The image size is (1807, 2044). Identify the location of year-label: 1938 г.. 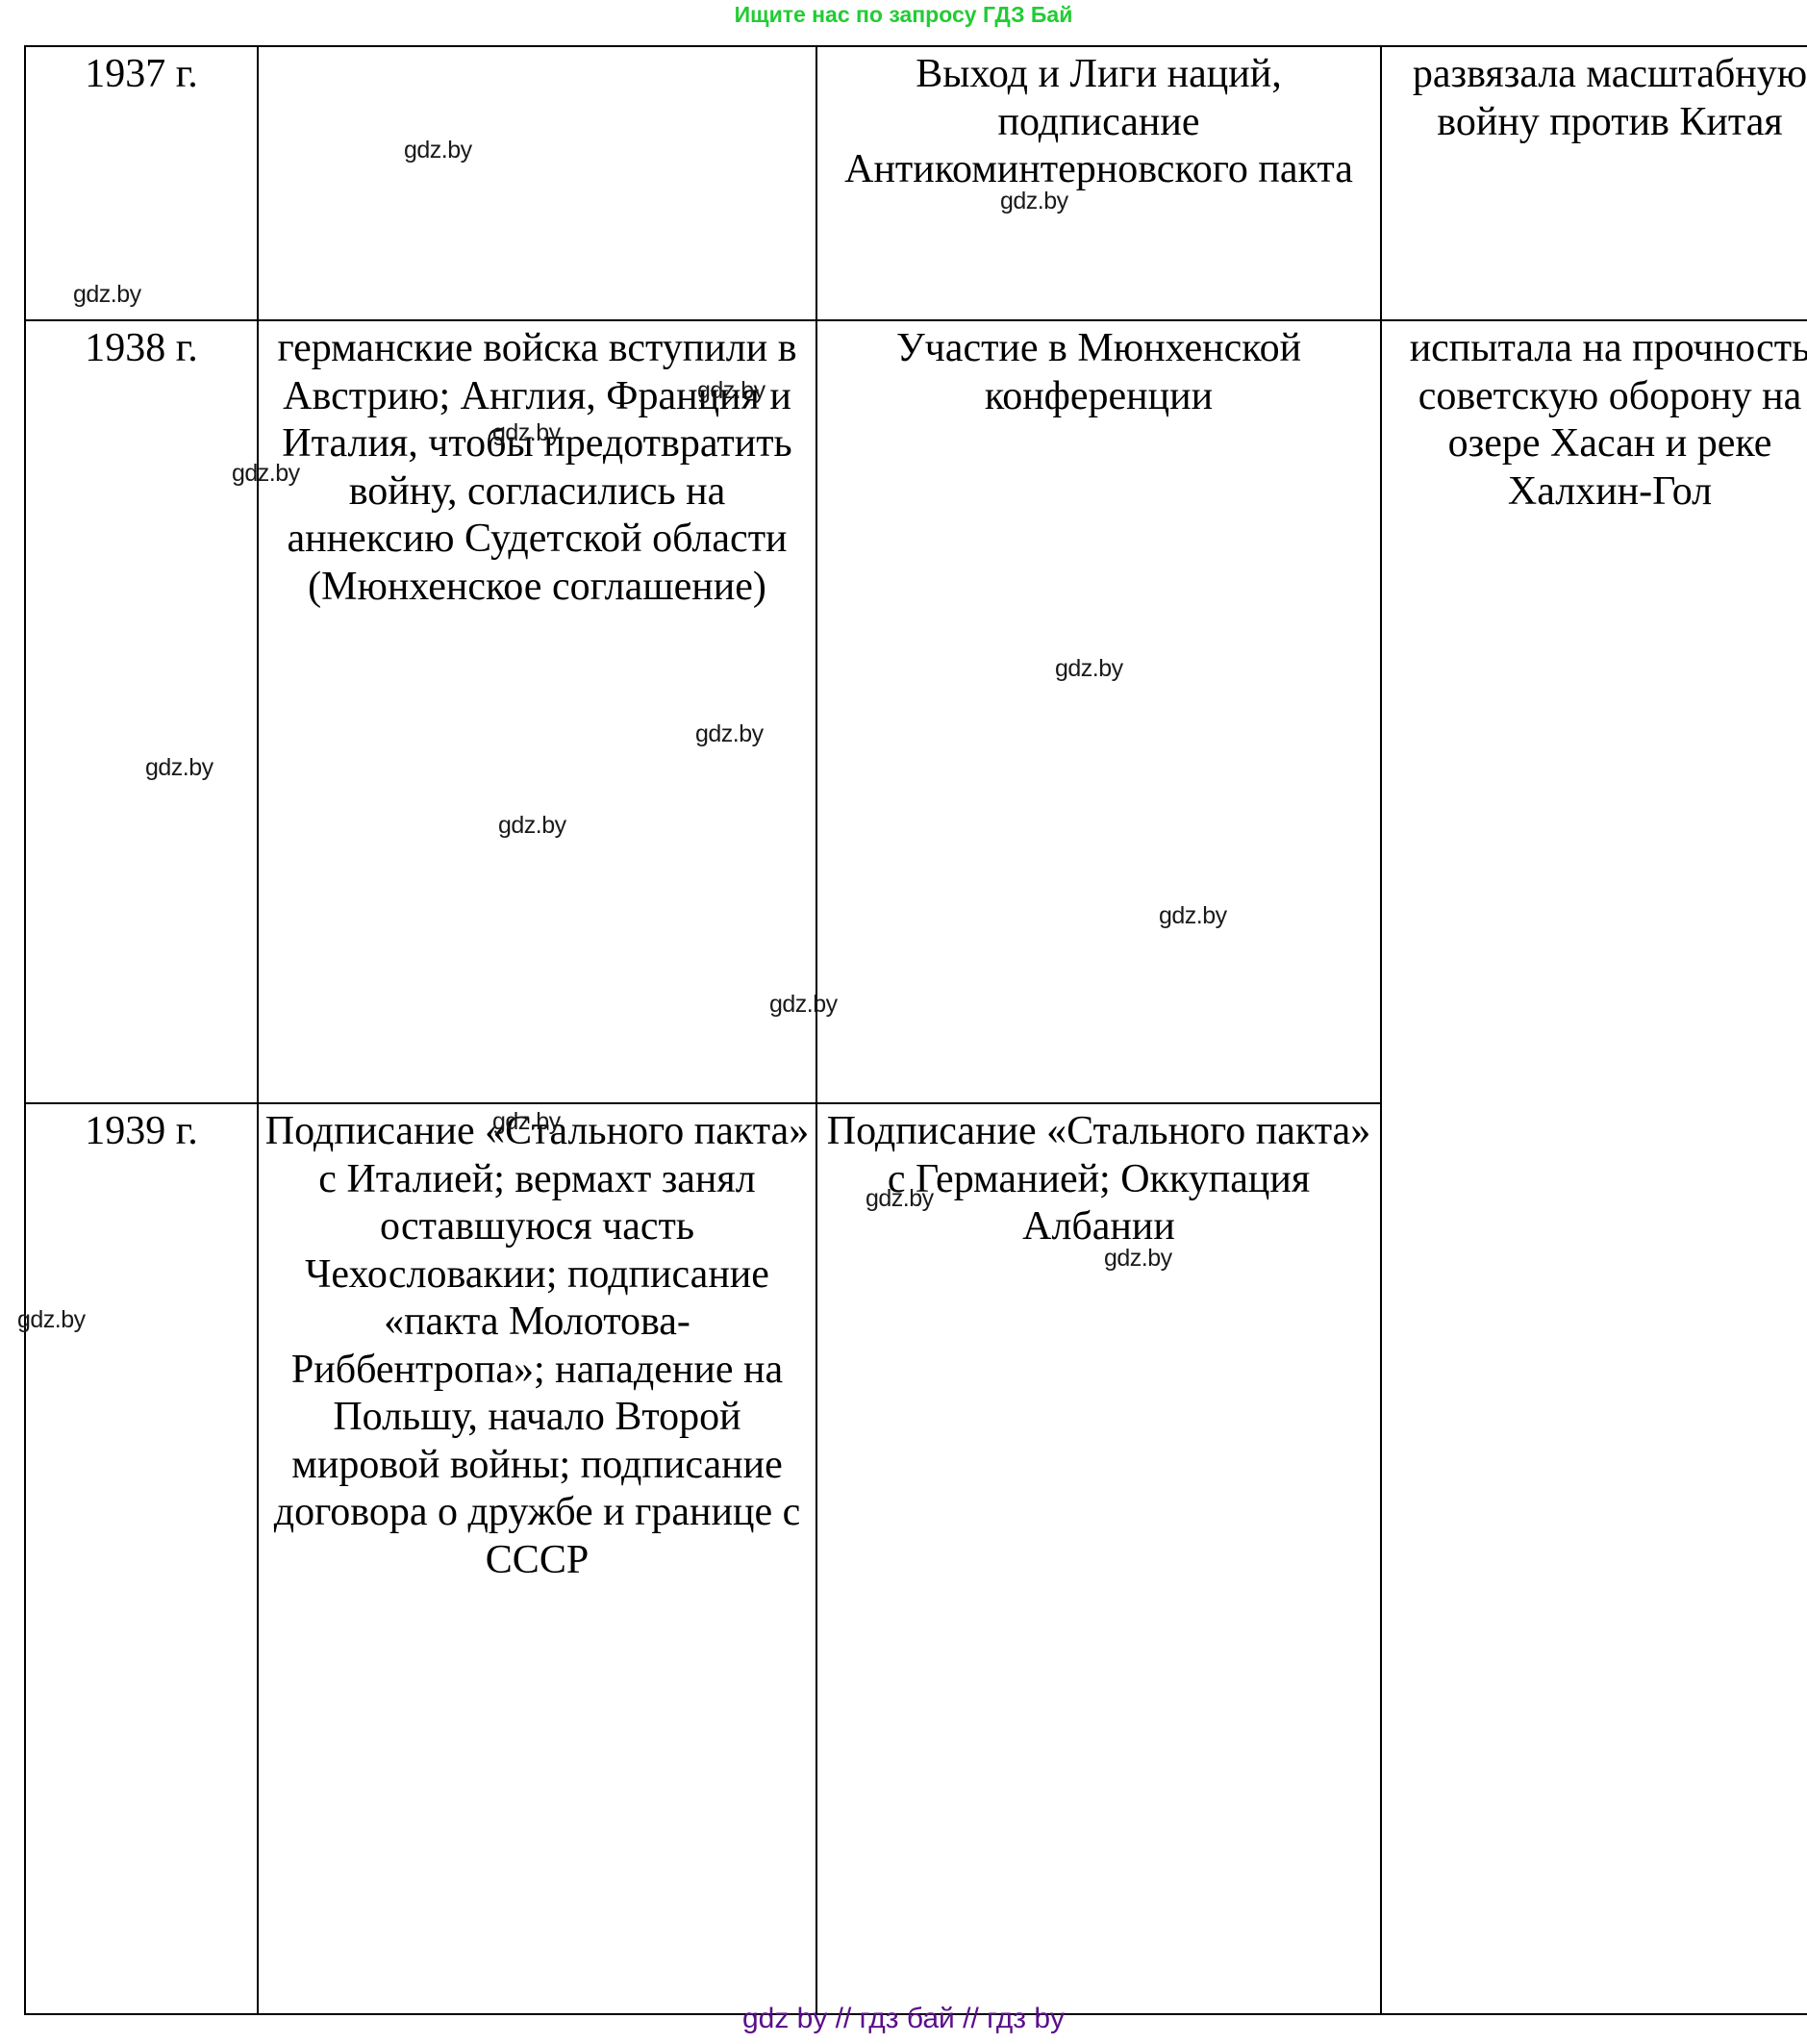
(142, 348).